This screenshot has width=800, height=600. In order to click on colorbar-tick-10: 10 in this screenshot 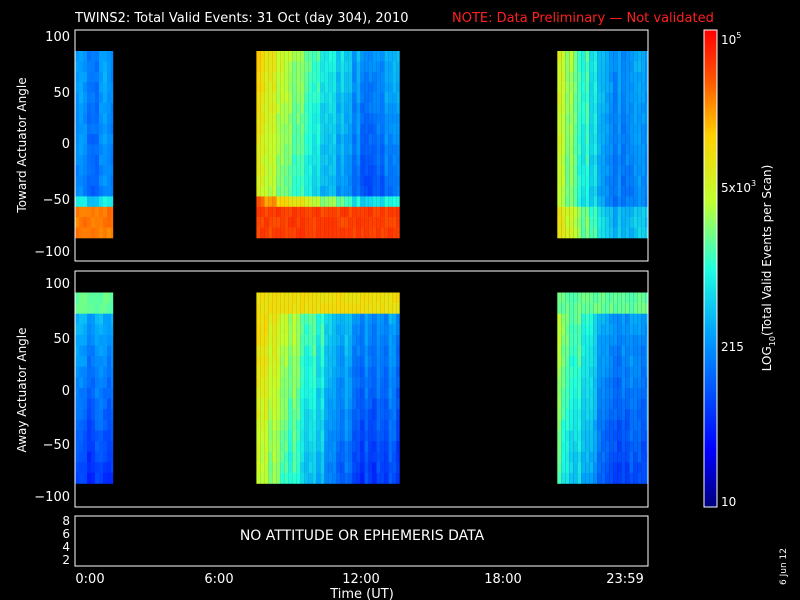, I will do `click(728, 502)`.